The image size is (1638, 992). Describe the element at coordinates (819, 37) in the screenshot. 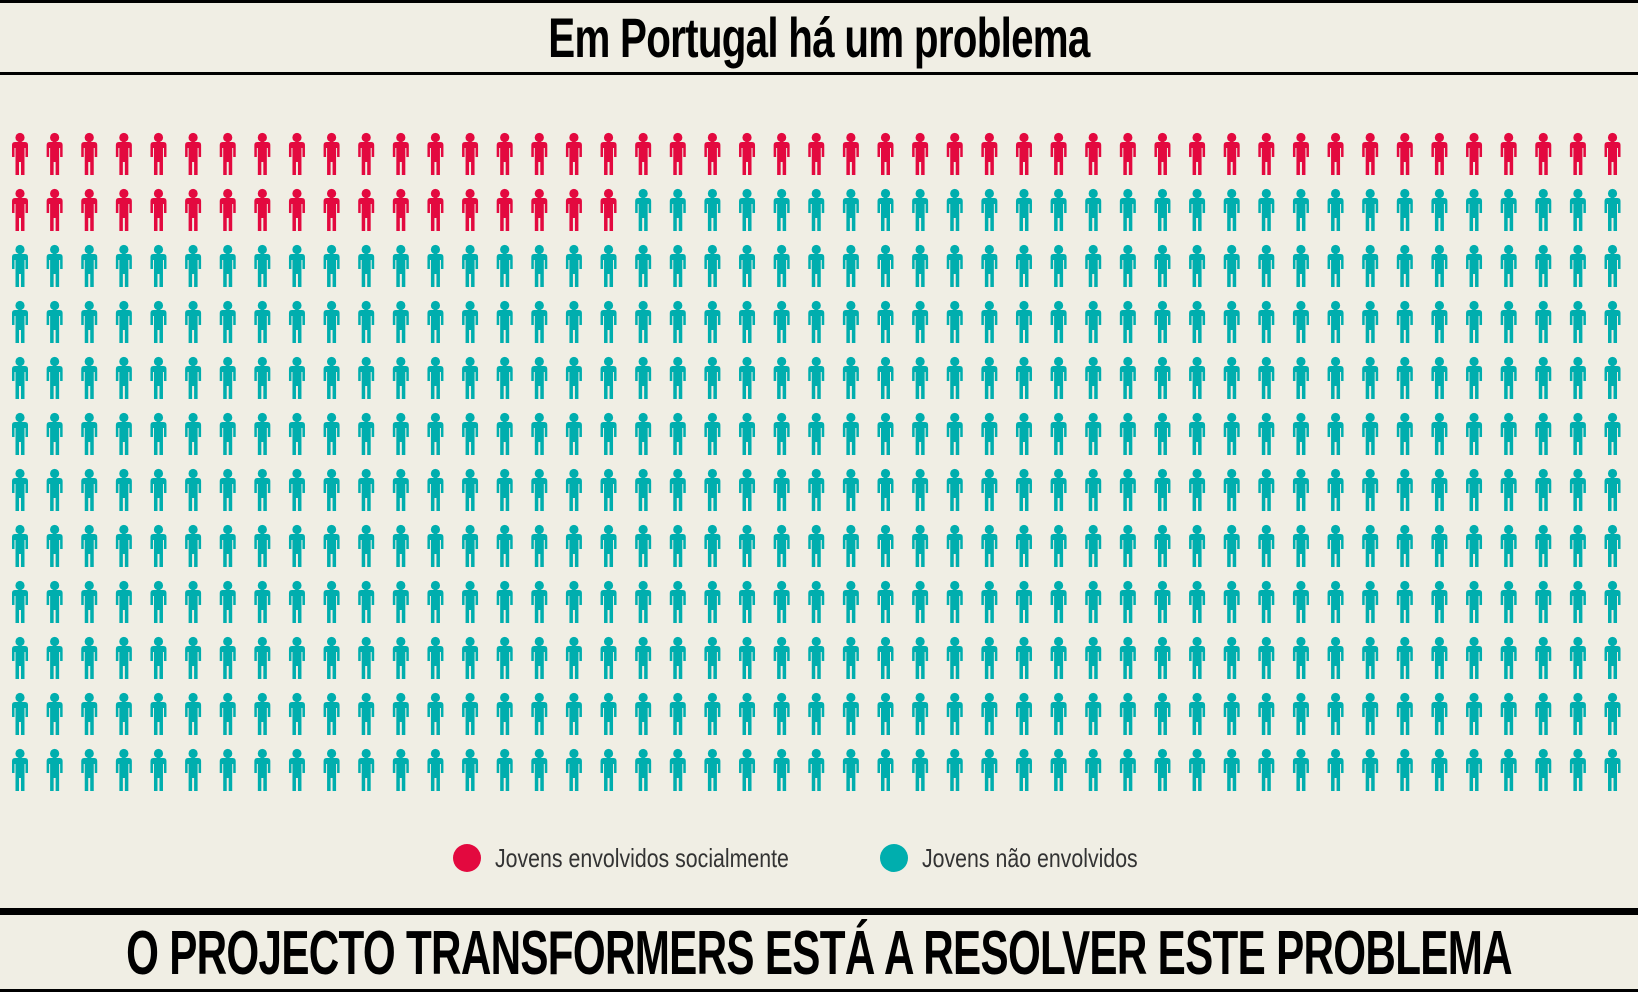

I see `page-title: Em Portugal há um problema` at that location.